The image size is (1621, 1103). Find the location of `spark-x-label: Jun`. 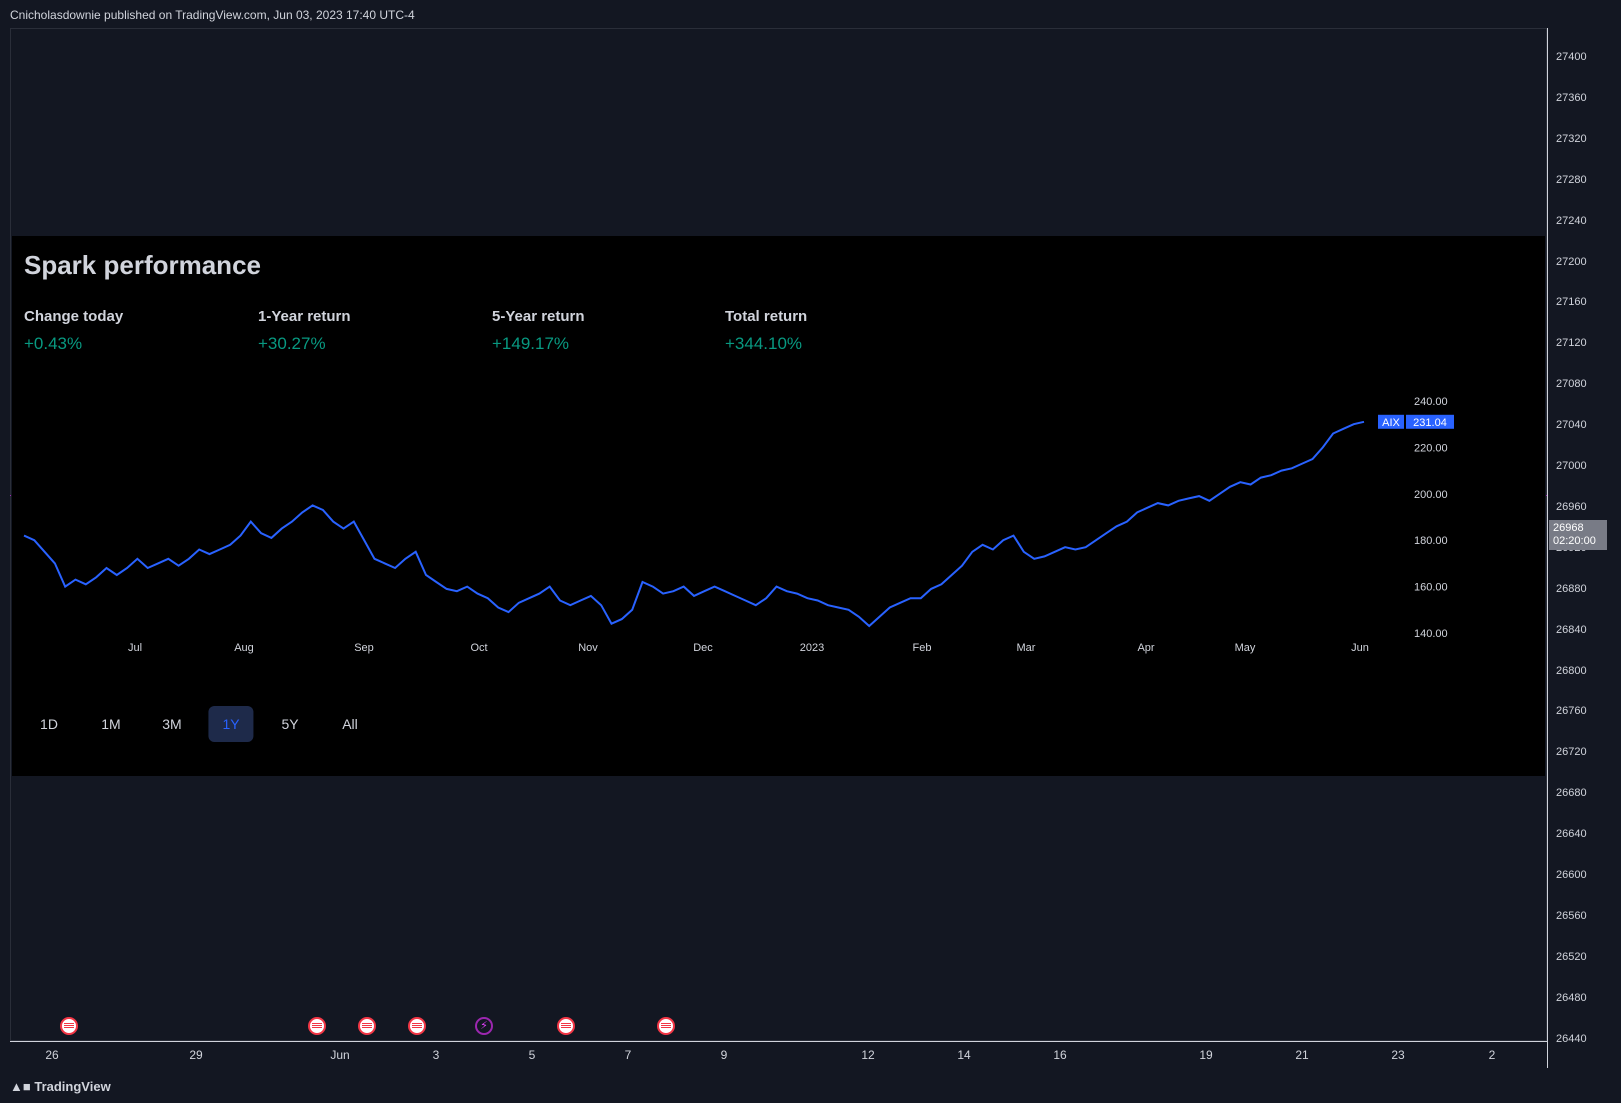

spark-x-label: Jun is located at coordinates (1360, 648).